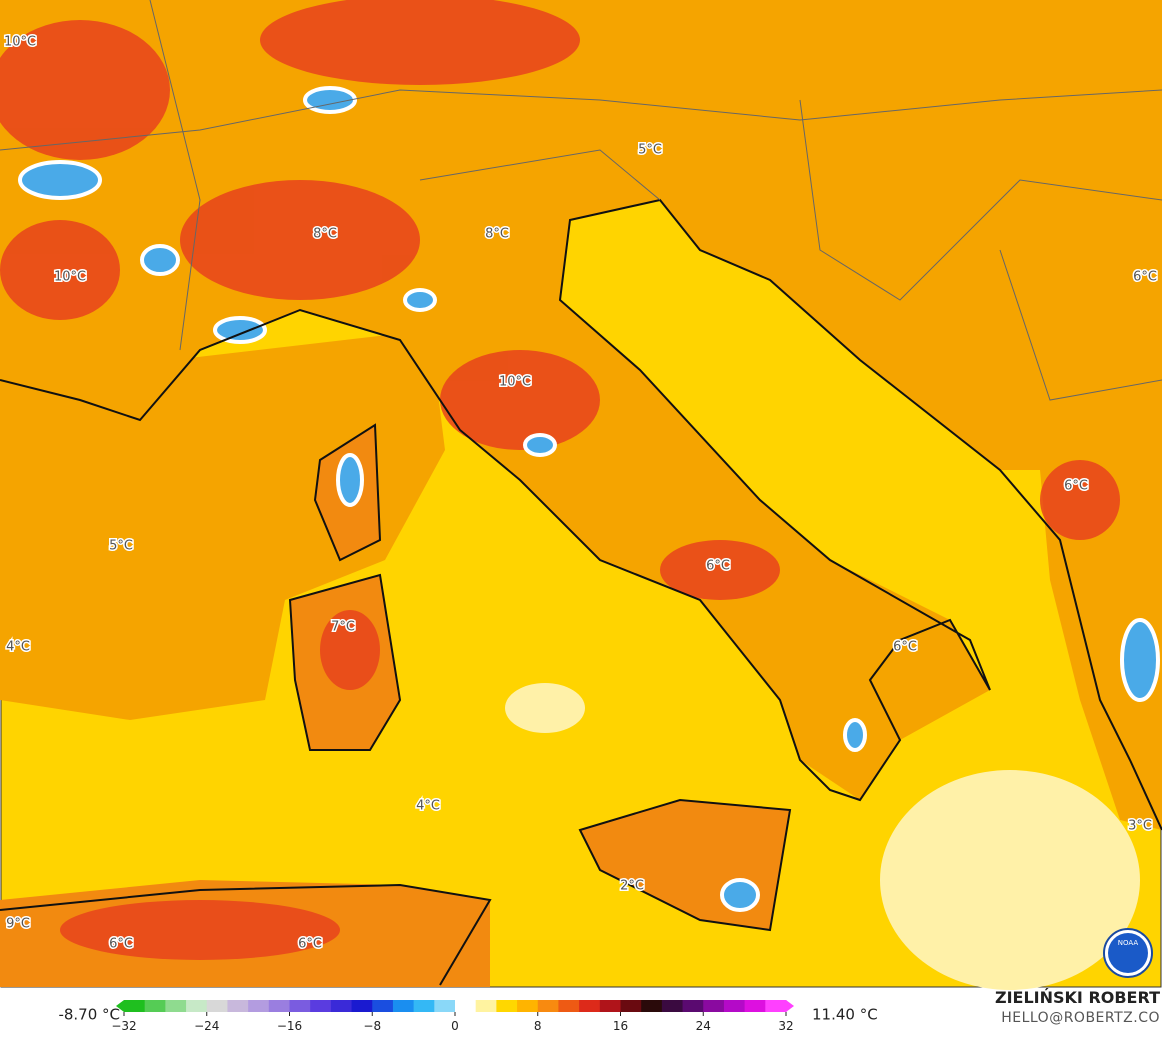  Describe the element at coordinates (372, 1026) in the screenshot. I see `colorbar-tick-label: −8` at that location.